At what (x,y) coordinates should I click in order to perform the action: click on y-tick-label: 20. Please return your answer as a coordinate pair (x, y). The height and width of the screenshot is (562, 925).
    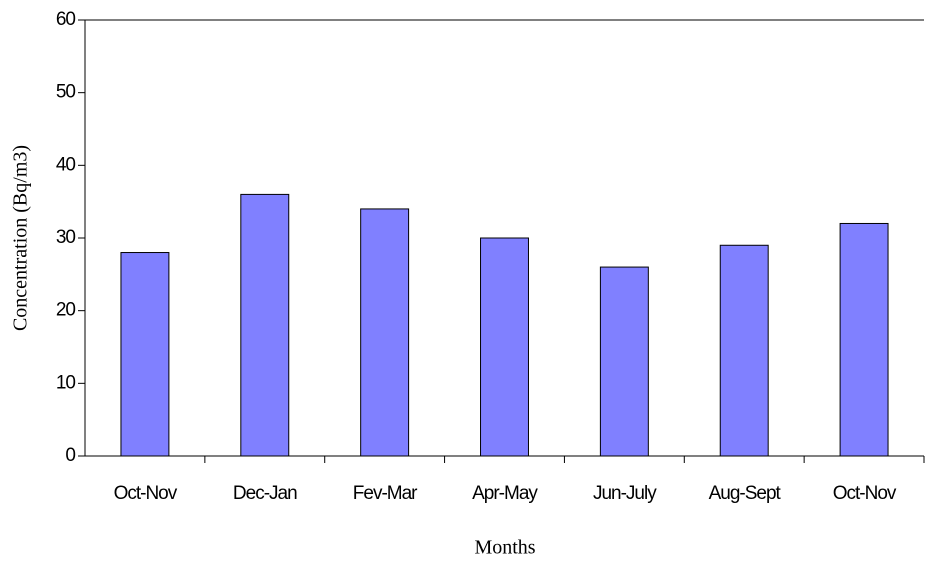
    Looking at the image, I should click on (66, 310).